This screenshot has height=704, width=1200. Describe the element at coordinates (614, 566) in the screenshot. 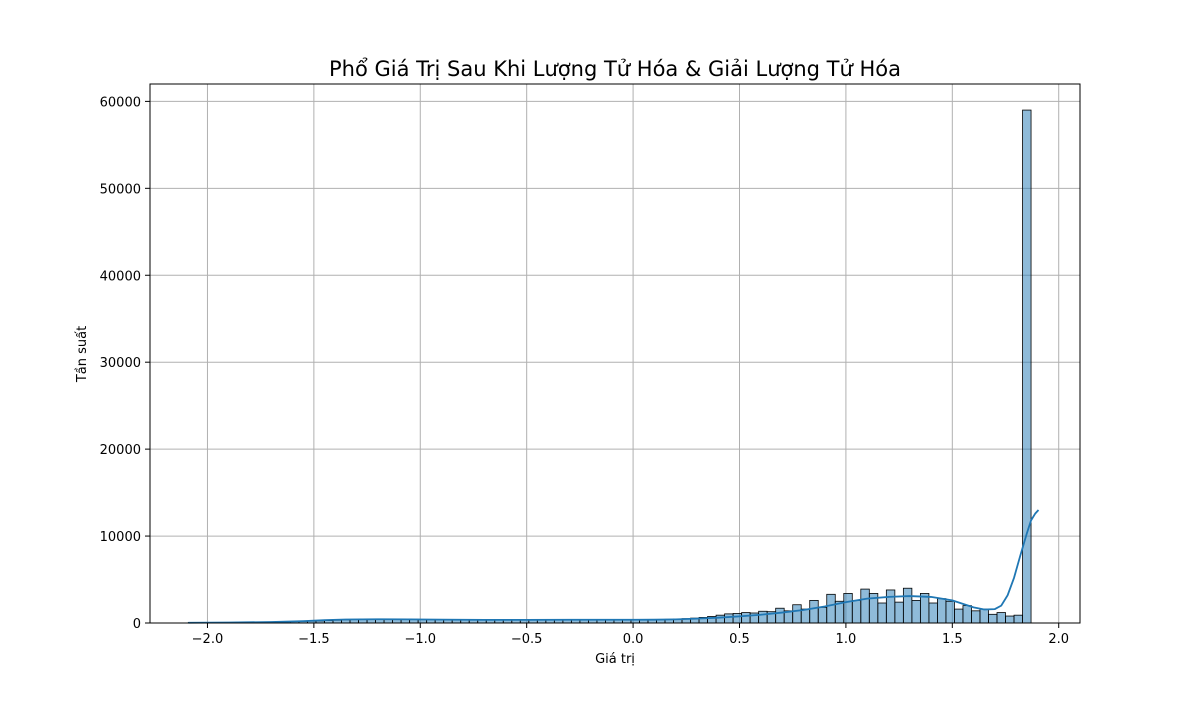

I see `kde-curve` at that location.